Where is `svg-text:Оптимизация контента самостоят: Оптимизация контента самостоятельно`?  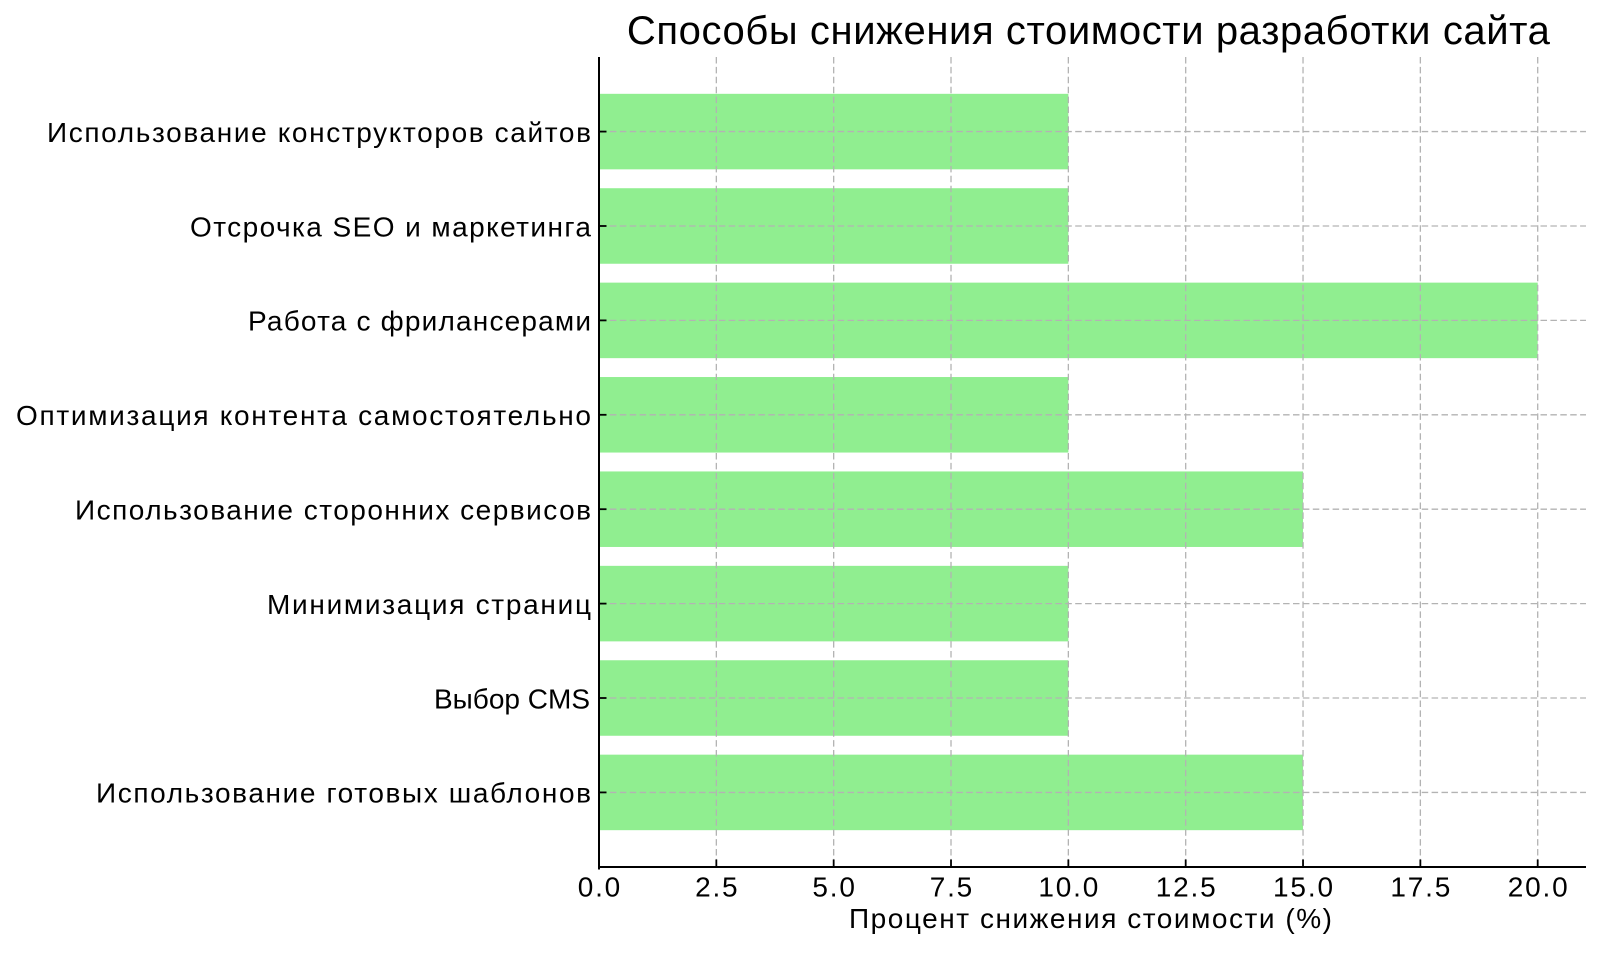 svg-text:Оптимизация контента самостоят: Оптимизация контента самостоятельно is located at coordinates (303, 415).